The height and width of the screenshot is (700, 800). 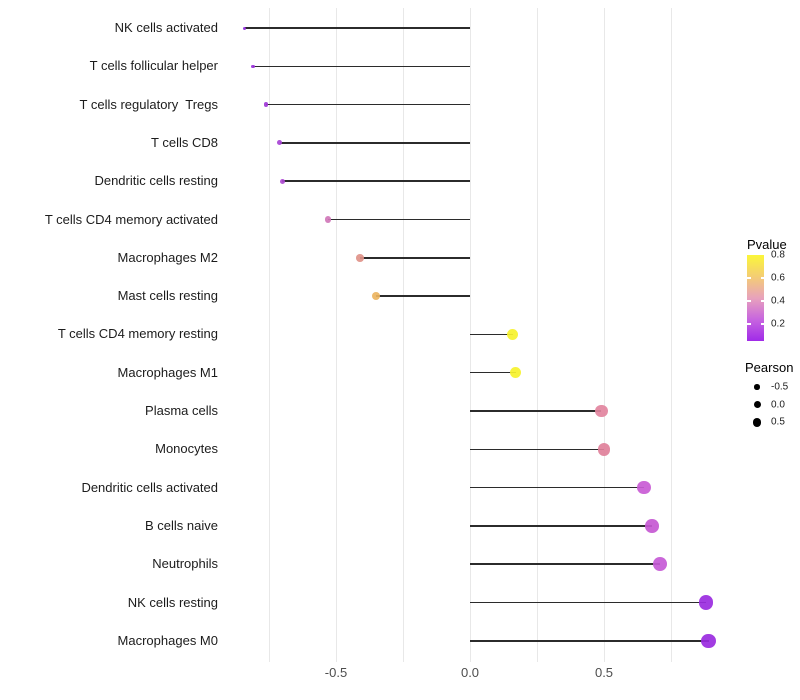 I want to click on pearson-size-label: -0.5, so click(x=780, y=387).